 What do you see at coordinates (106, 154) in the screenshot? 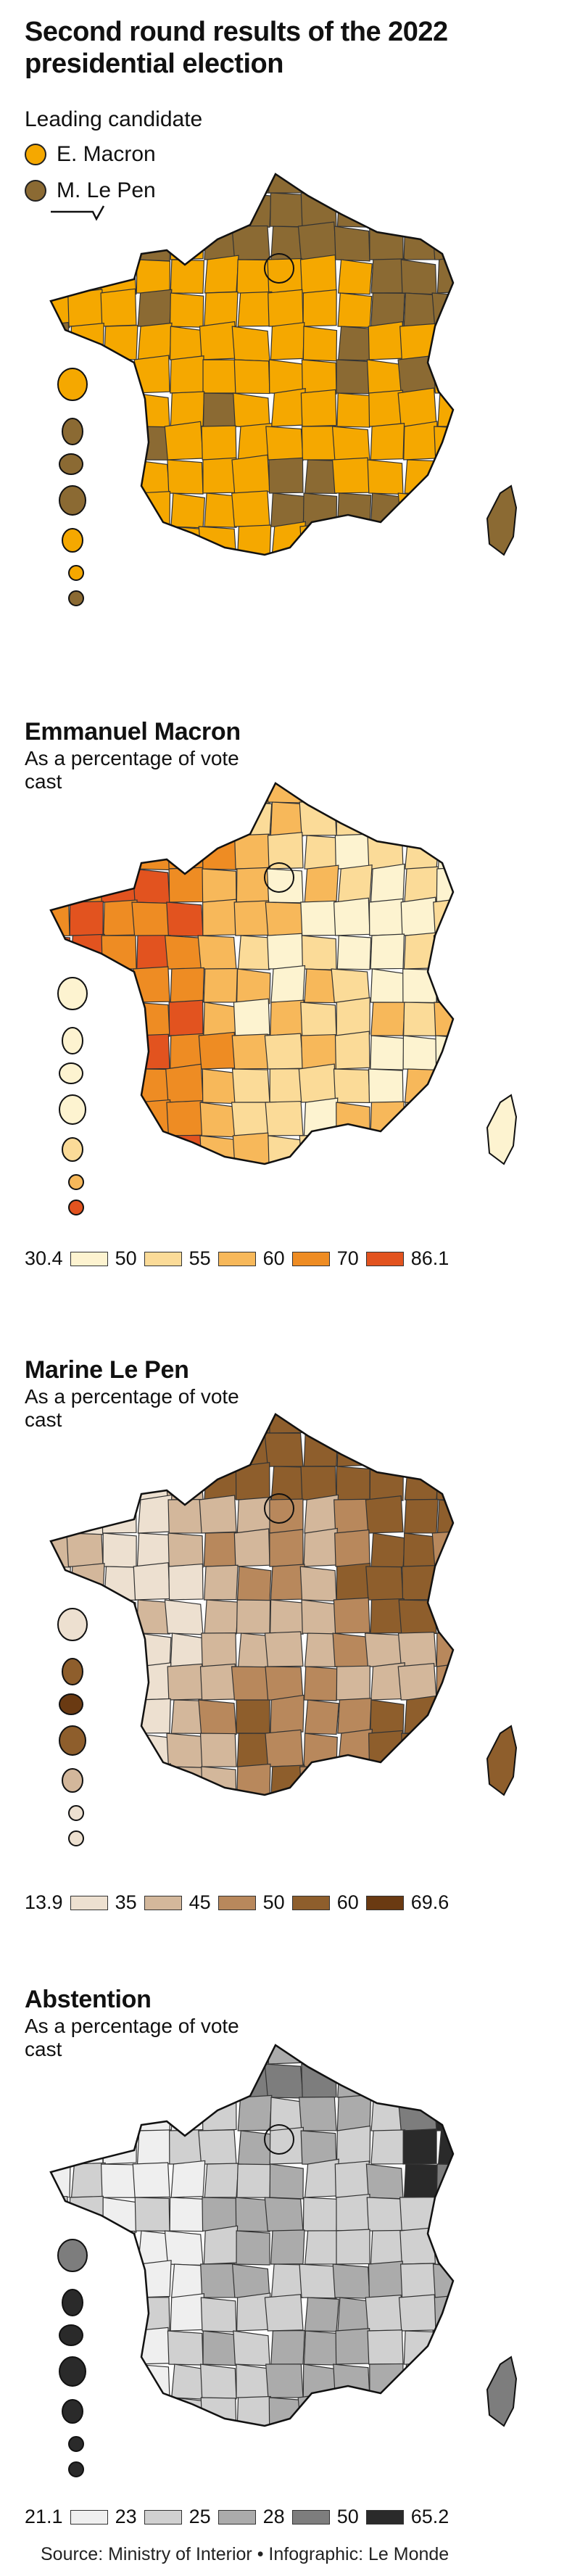
I see `legend-label-macron: E. Macron` at bounding box center [106, 154].